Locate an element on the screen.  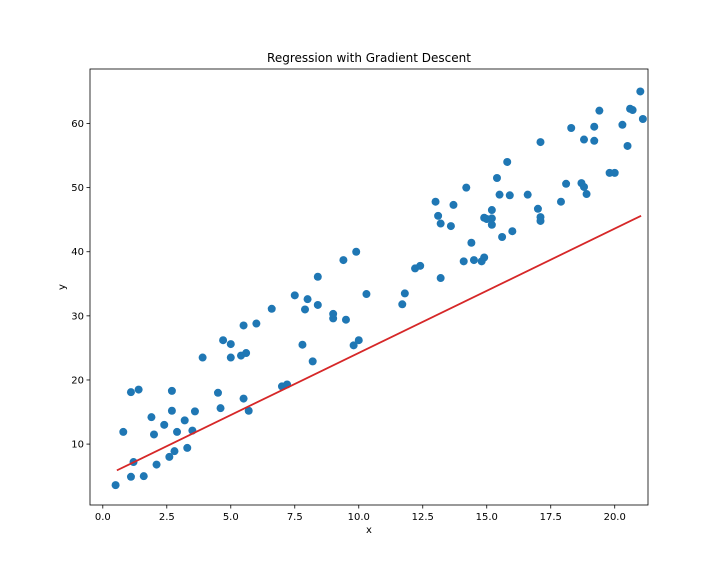
x-tick-label: 12.5 is located at coordinates (423, 517).